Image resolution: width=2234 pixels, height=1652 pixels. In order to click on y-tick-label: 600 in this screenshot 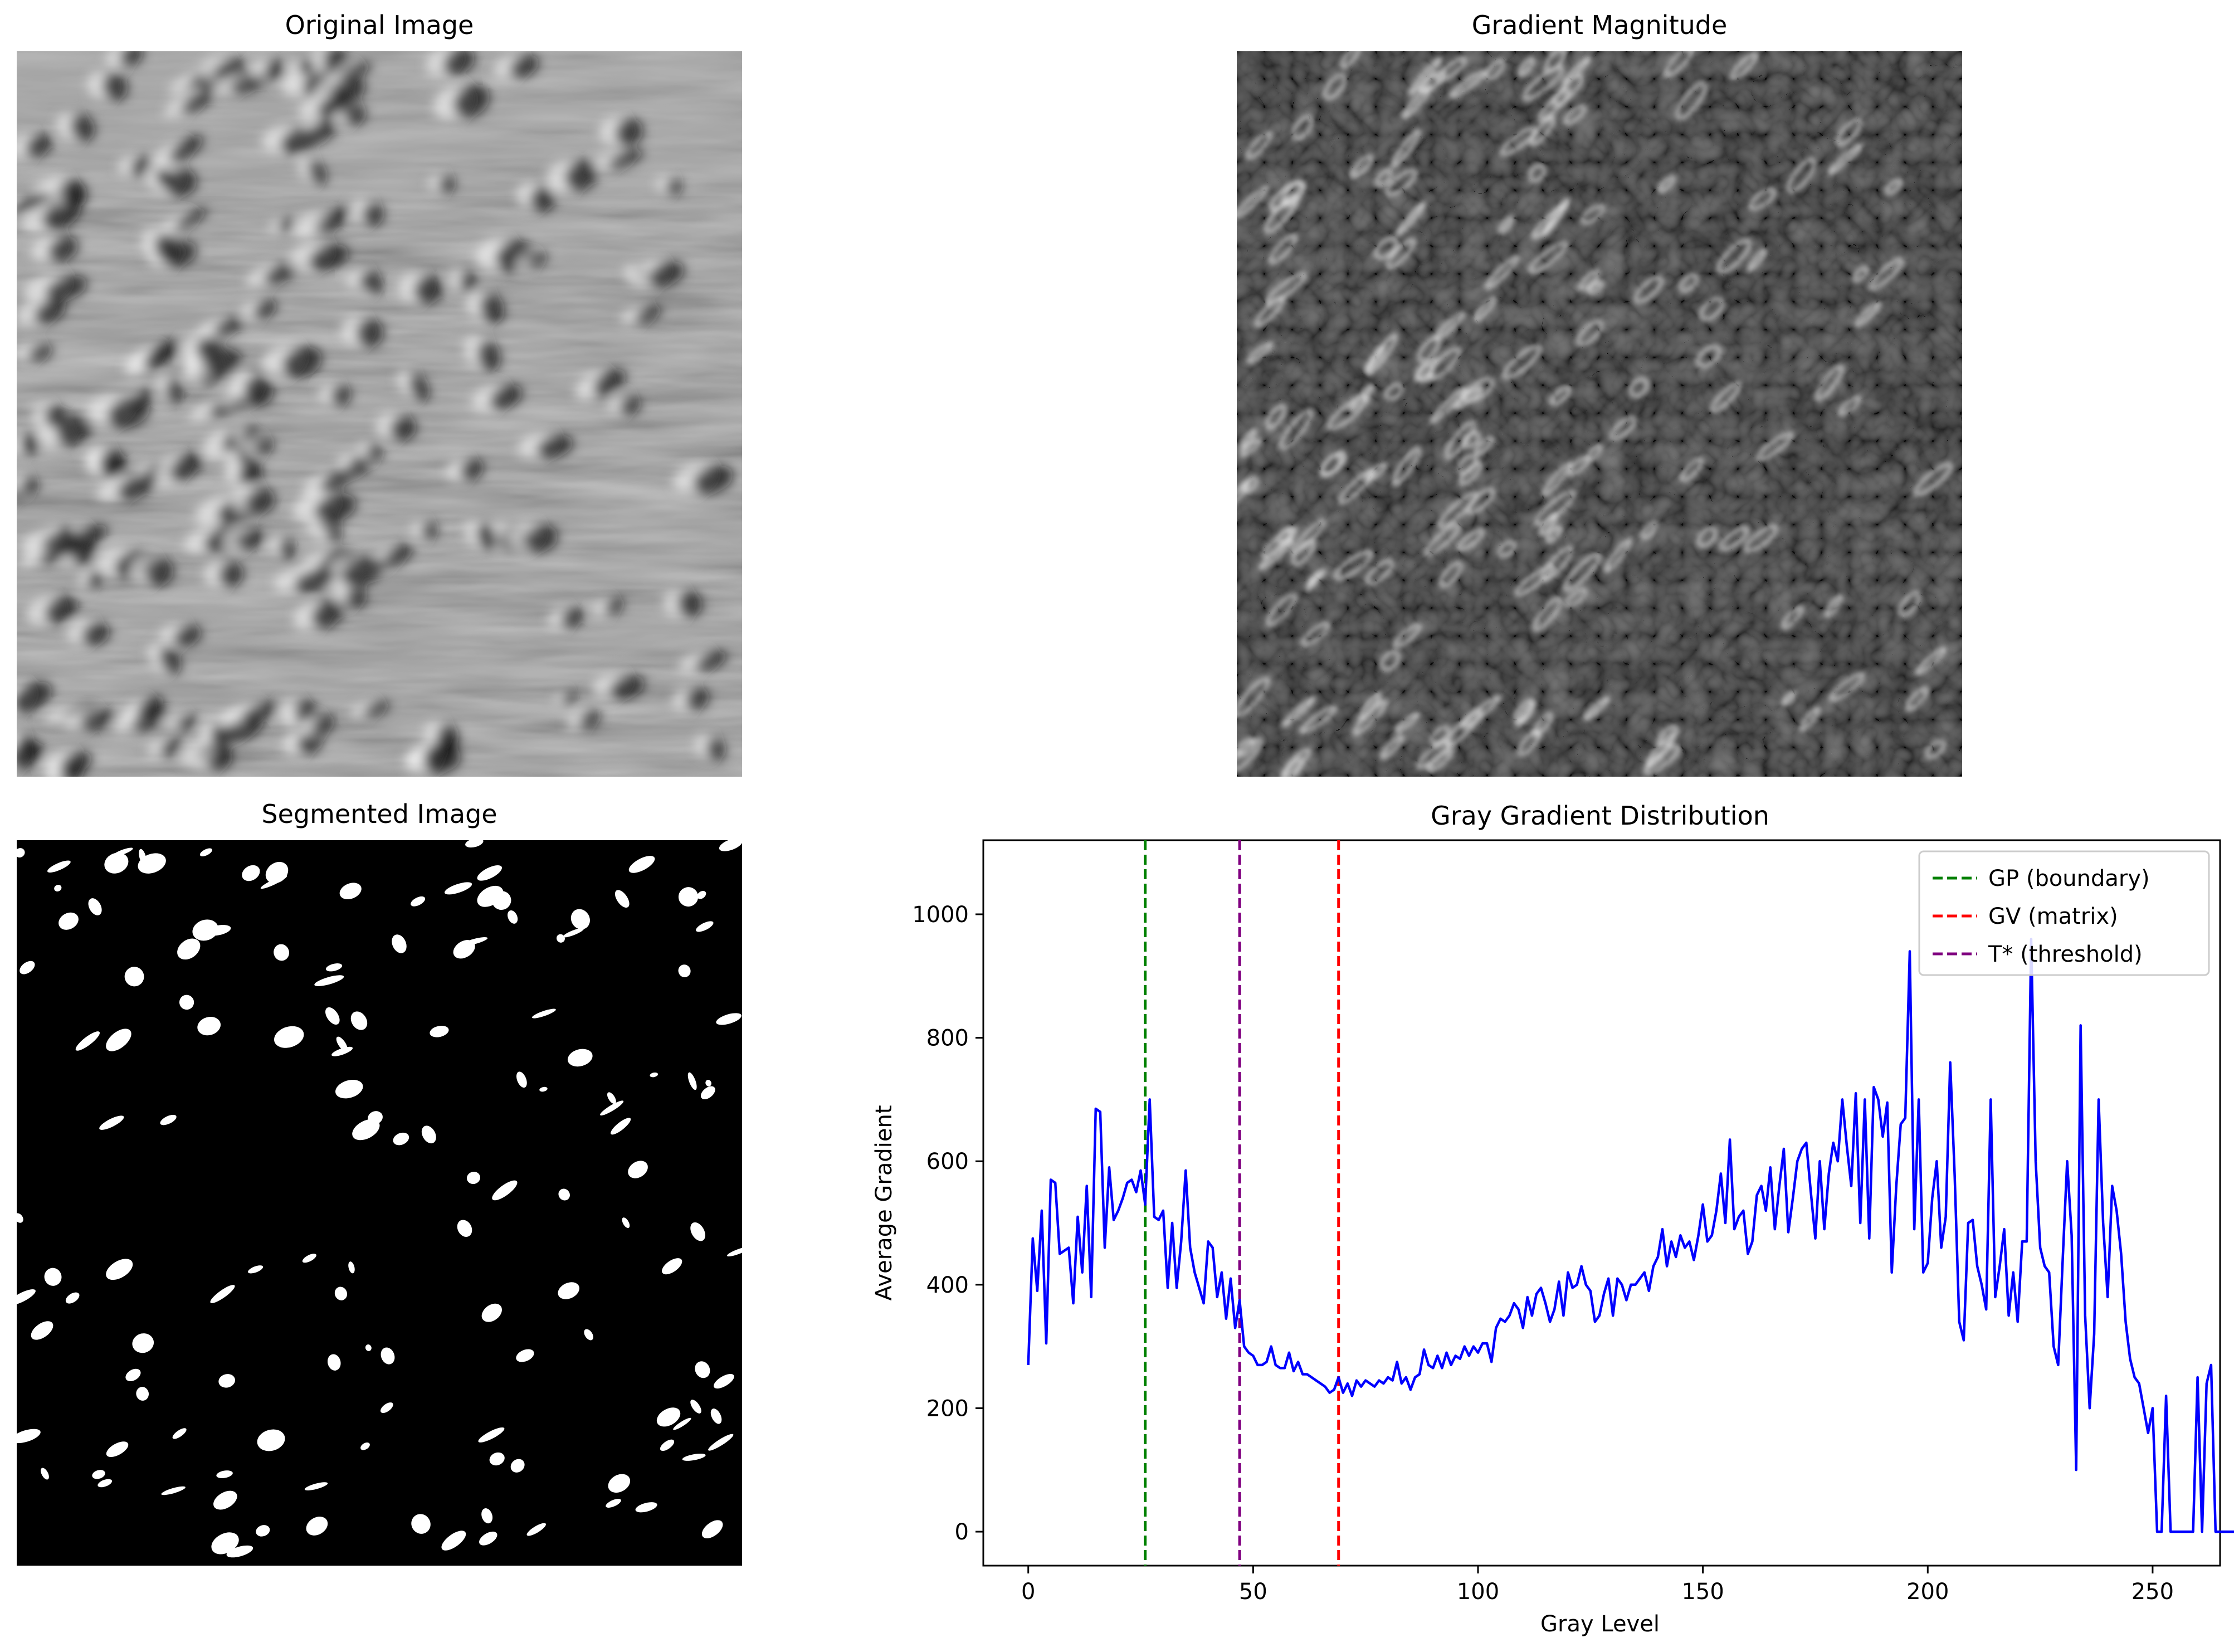, I will do `click(947, 1162)`.